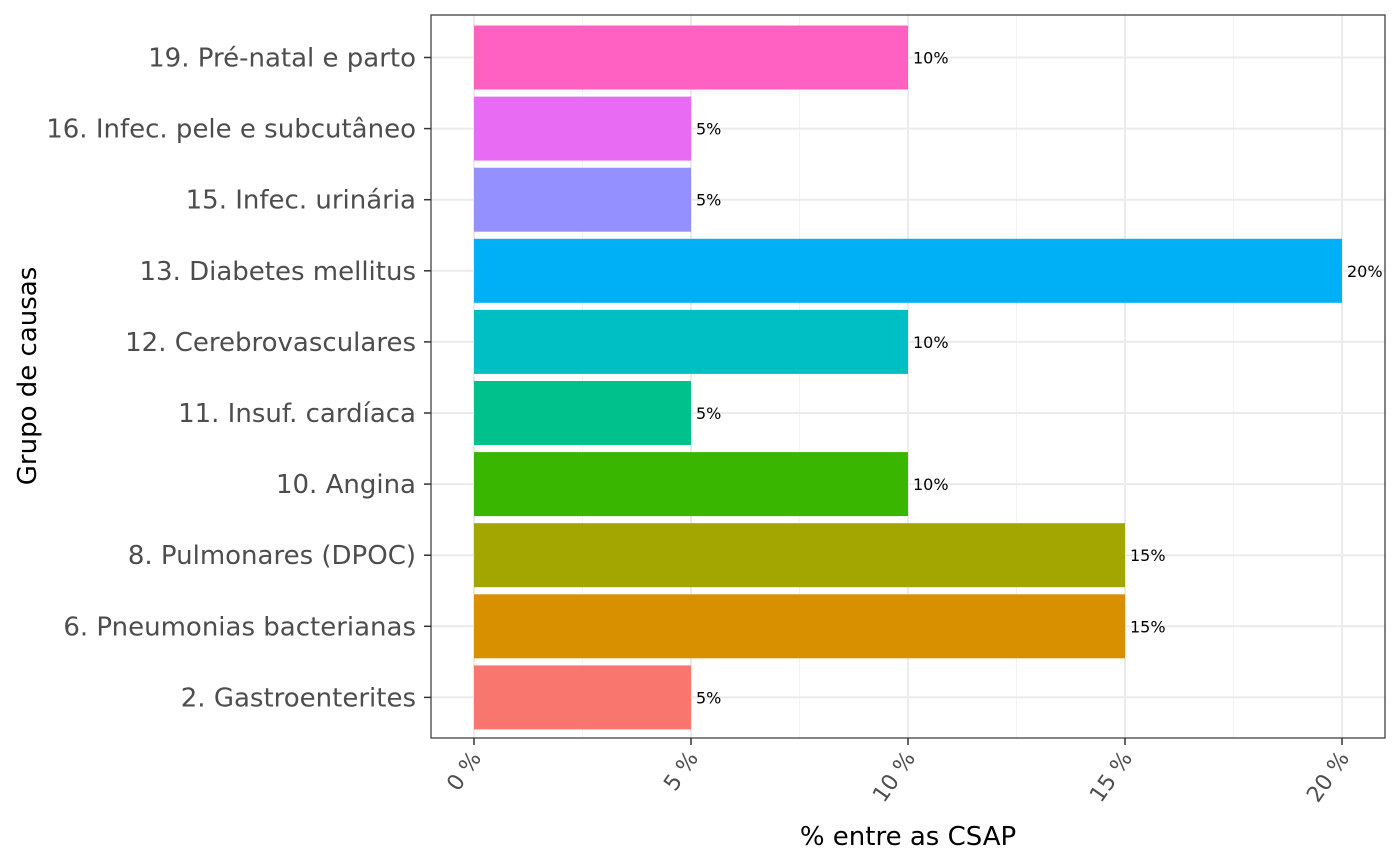  Describe the element at coordinates (1365, 271) in the screenshot. I see `bar-value-label: 20%` at that location.